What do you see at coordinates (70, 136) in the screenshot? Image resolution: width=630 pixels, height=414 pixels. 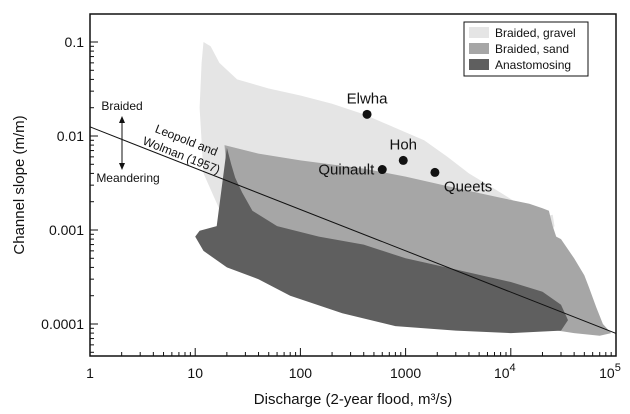 I see `y-tick-label: 0.01` at bounding box center [70, 136].